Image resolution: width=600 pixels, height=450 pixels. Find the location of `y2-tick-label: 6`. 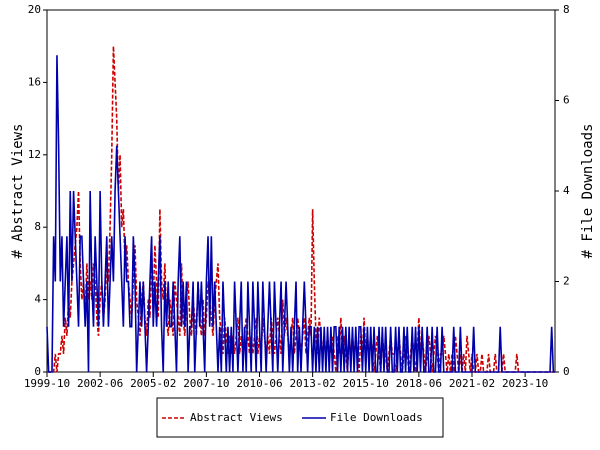

y2-tick-label: 6 is located at coordinates (566, 100).